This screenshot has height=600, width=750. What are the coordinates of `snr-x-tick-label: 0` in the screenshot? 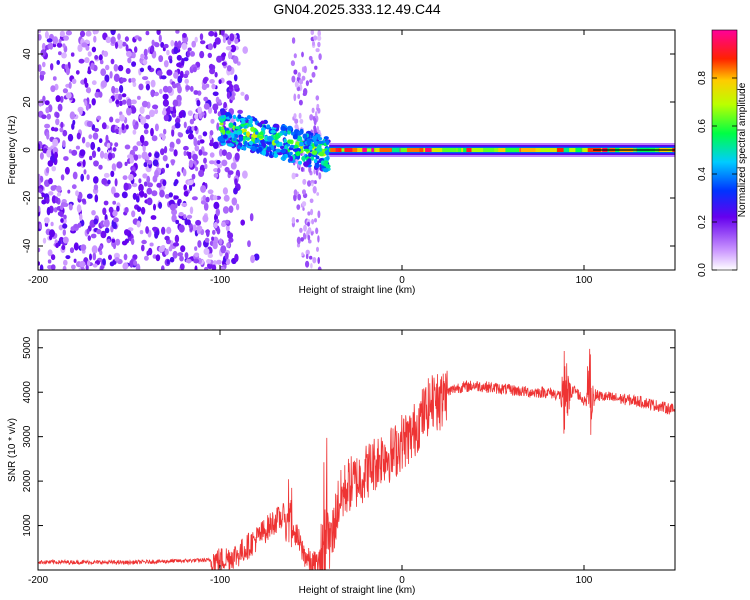 It's located at (402, 580).